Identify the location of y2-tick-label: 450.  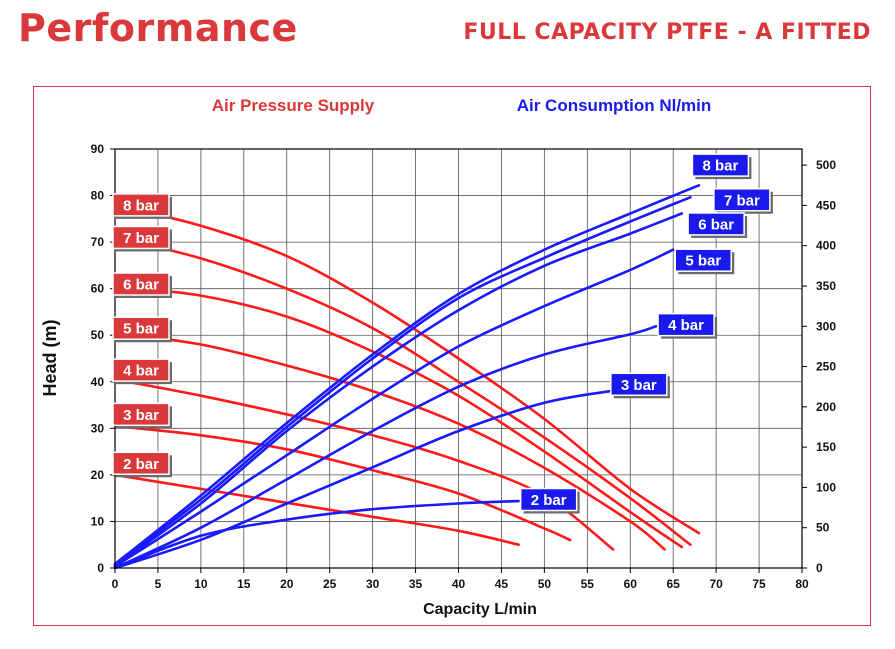
(826, 205).